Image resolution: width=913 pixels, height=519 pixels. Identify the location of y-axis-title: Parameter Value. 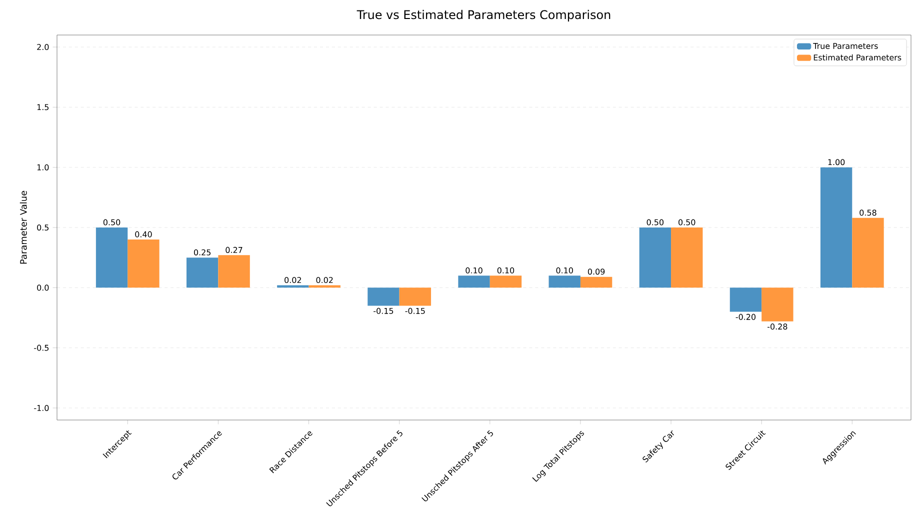
(23, 227).